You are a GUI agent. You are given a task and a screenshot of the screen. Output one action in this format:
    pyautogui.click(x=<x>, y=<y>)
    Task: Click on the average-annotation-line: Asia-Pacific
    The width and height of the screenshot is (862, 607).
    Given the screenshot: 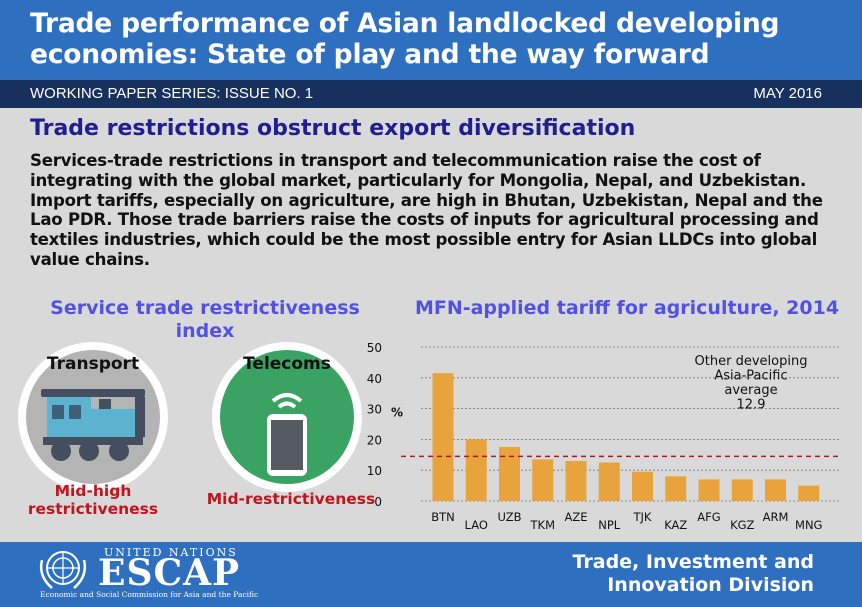 What is the action you would take?
    pyautogui.click(x=750, y=376)
    